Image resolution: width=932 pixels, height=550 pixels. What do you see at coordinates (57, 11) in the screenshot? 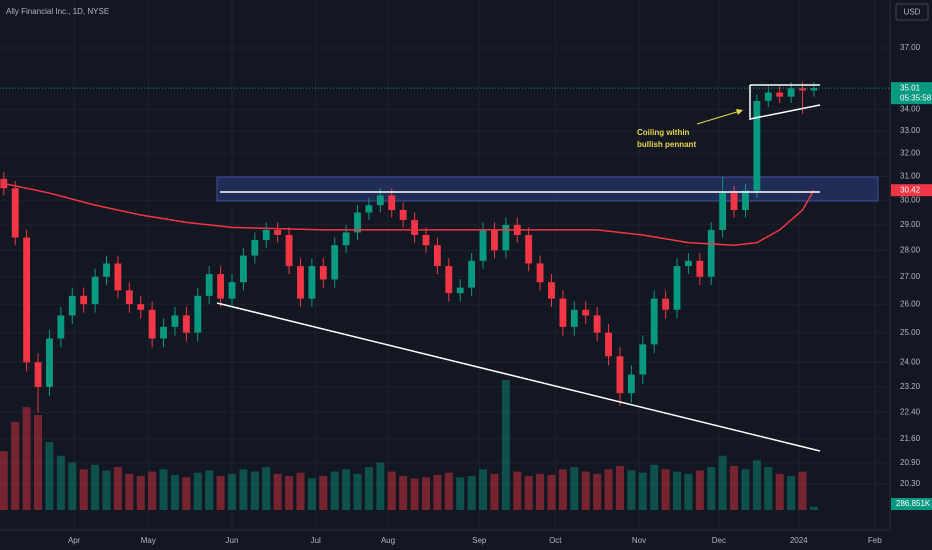
I see `chart-title: Ally Financial Inc., 1D, NYSE` at bounding box center [57, 11].